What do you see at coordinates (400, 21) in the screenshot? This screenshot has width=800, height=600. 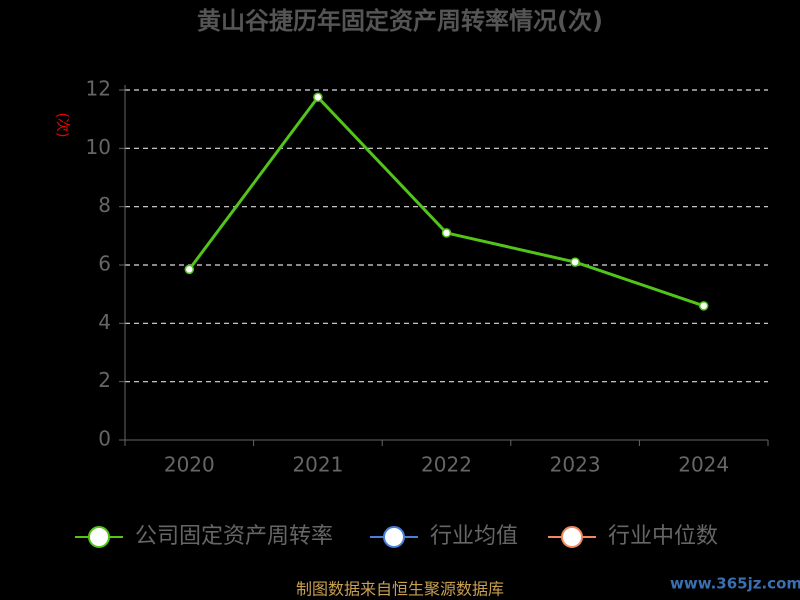 I see `chart-title: 黄山谷捷历年固定资产周转率情况(次)` at bounding box center [400, 21].